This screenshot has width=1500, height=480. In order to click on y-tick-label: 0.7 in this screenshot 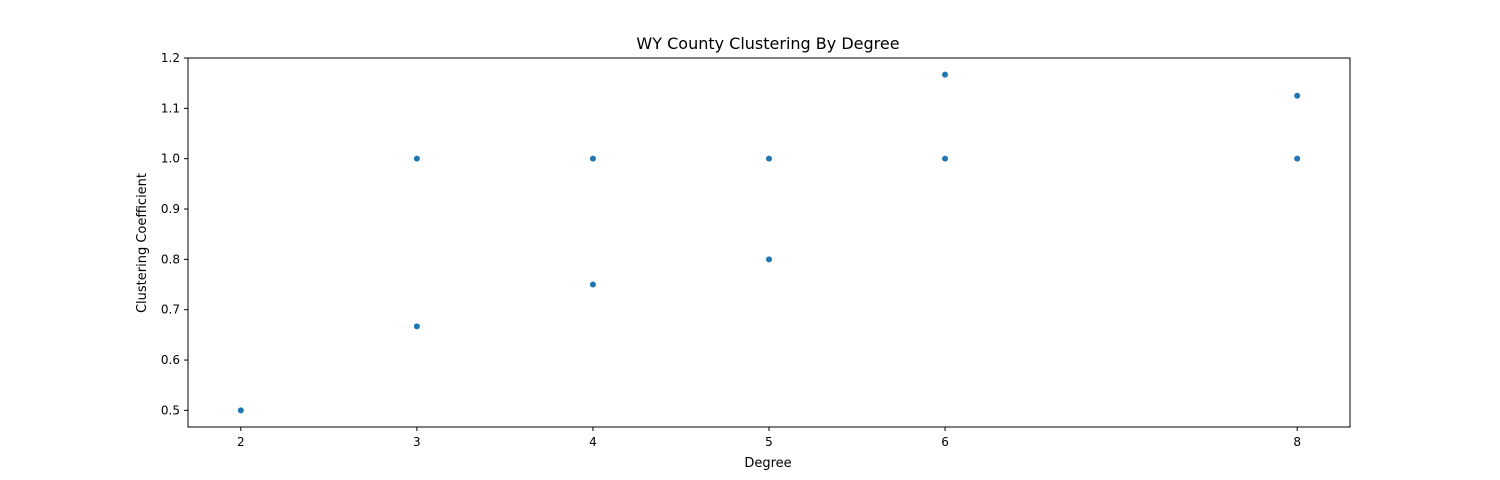, I will do `click(170, 310)`.